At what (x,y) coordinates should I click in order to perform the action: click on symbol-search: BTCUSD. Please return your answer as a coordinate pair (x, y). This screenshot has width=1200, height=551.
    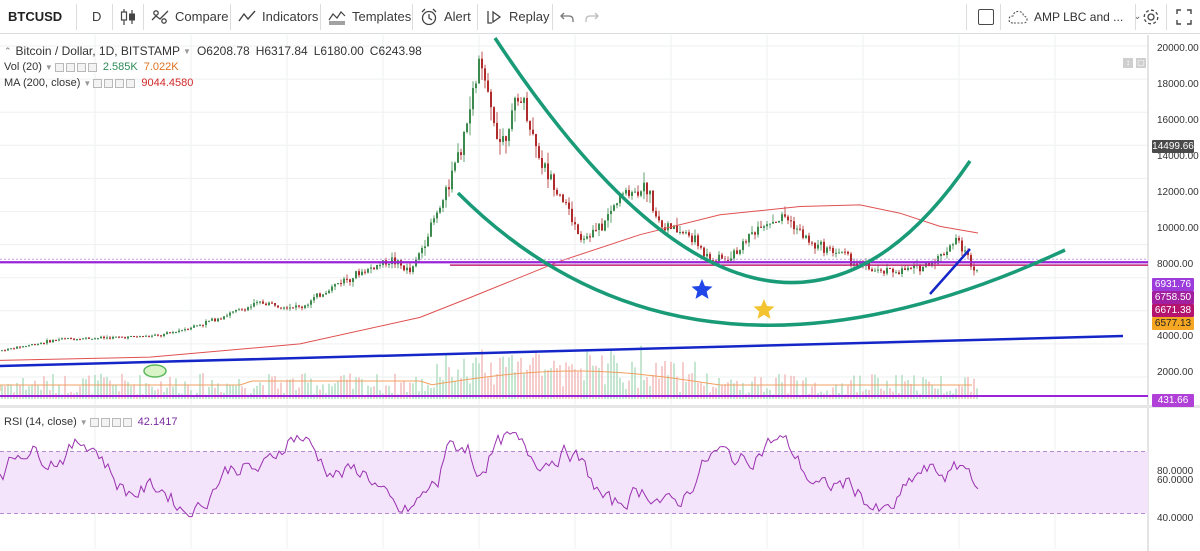
    Looking at the image, I should click on (35, 16).